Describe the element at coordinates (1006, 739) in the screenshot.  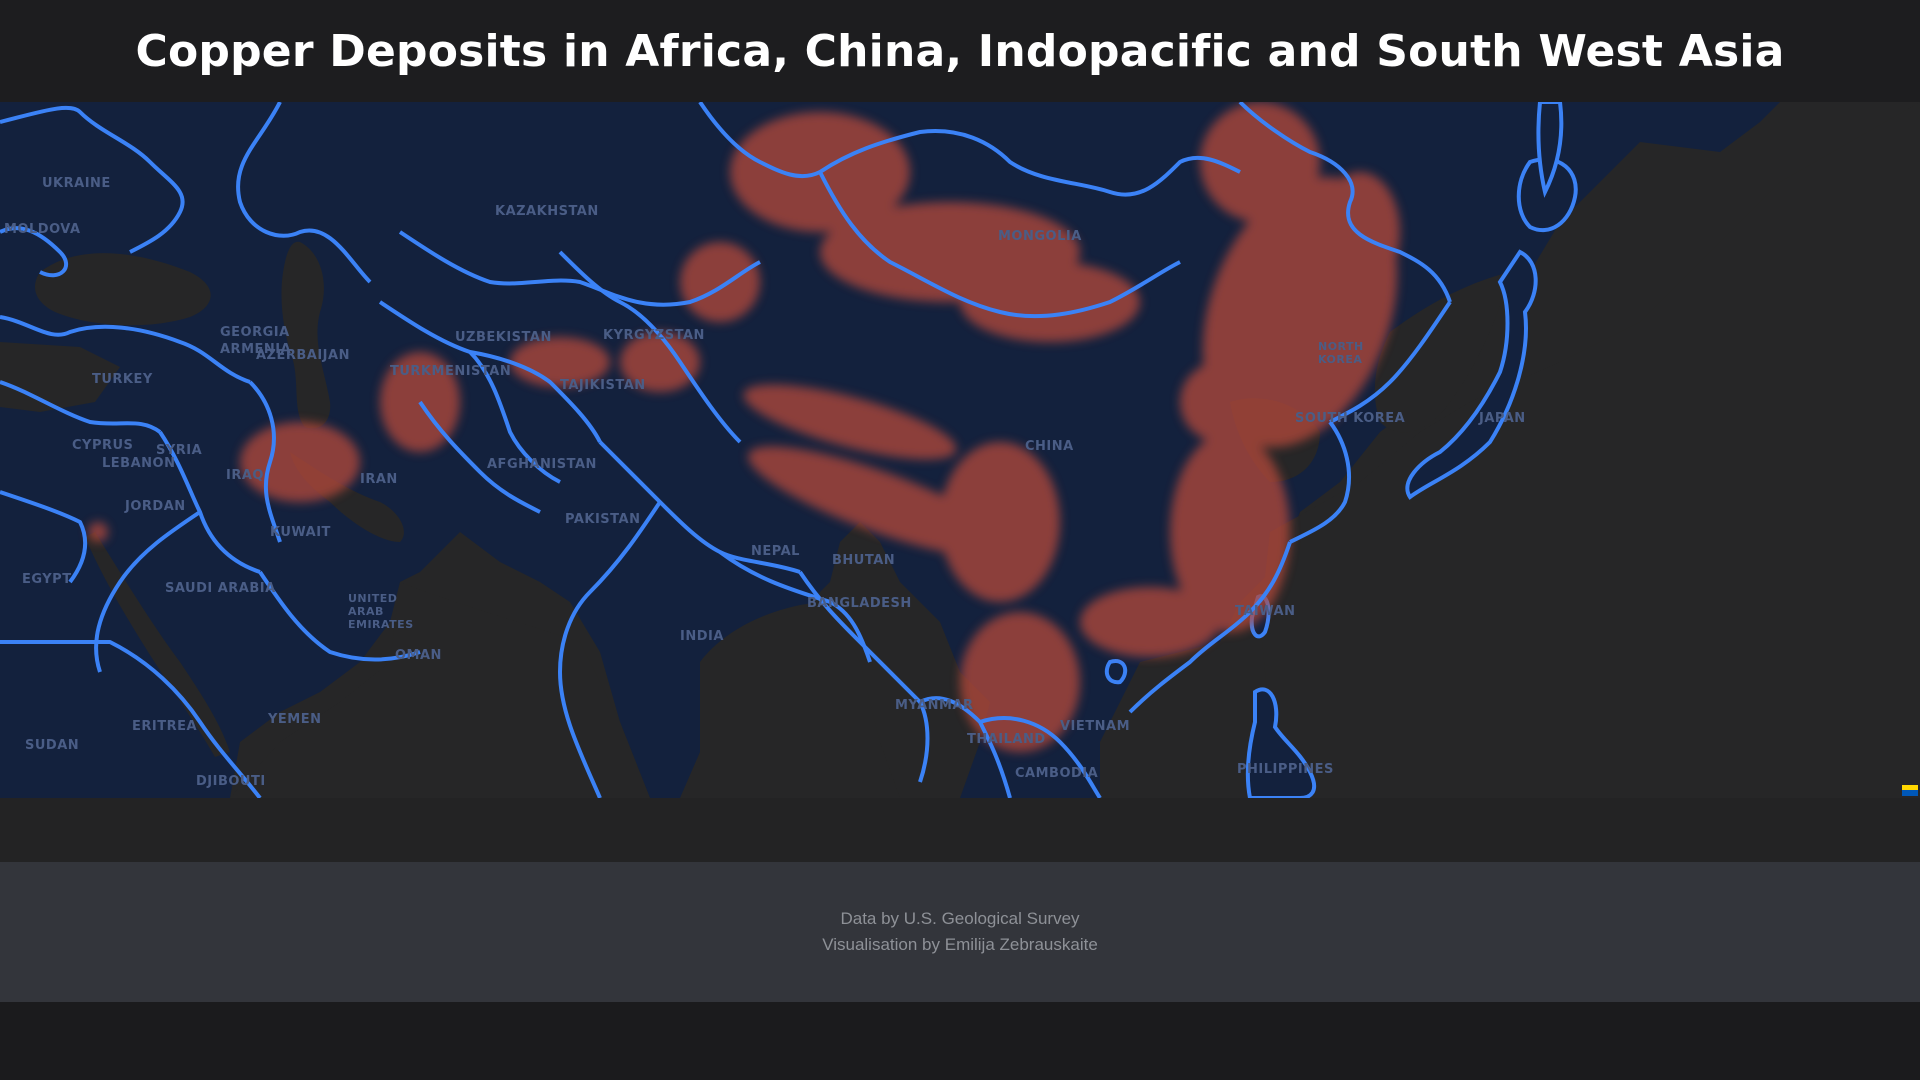
I see `label-thailand: THAILAND` at that location.